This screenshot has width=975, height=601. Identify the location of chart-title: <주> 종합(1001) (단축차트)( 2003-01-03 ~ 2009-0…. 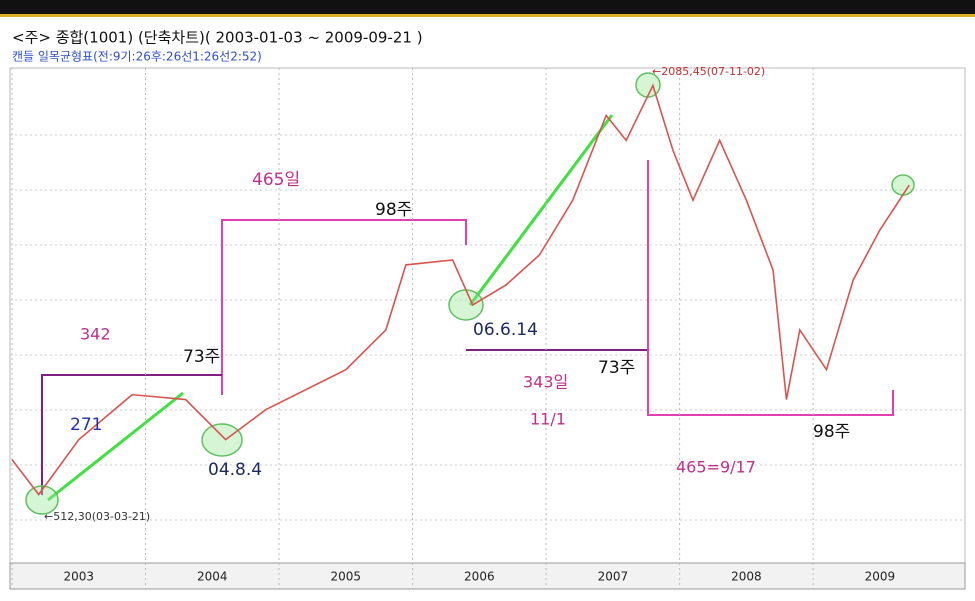
(217, 38).